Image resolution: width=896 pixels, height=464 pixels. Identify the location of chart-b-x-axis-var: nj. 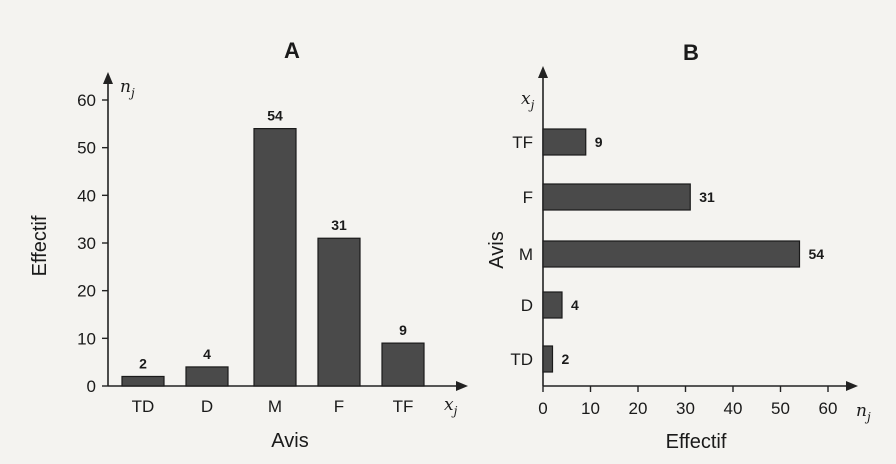
(863, 412).